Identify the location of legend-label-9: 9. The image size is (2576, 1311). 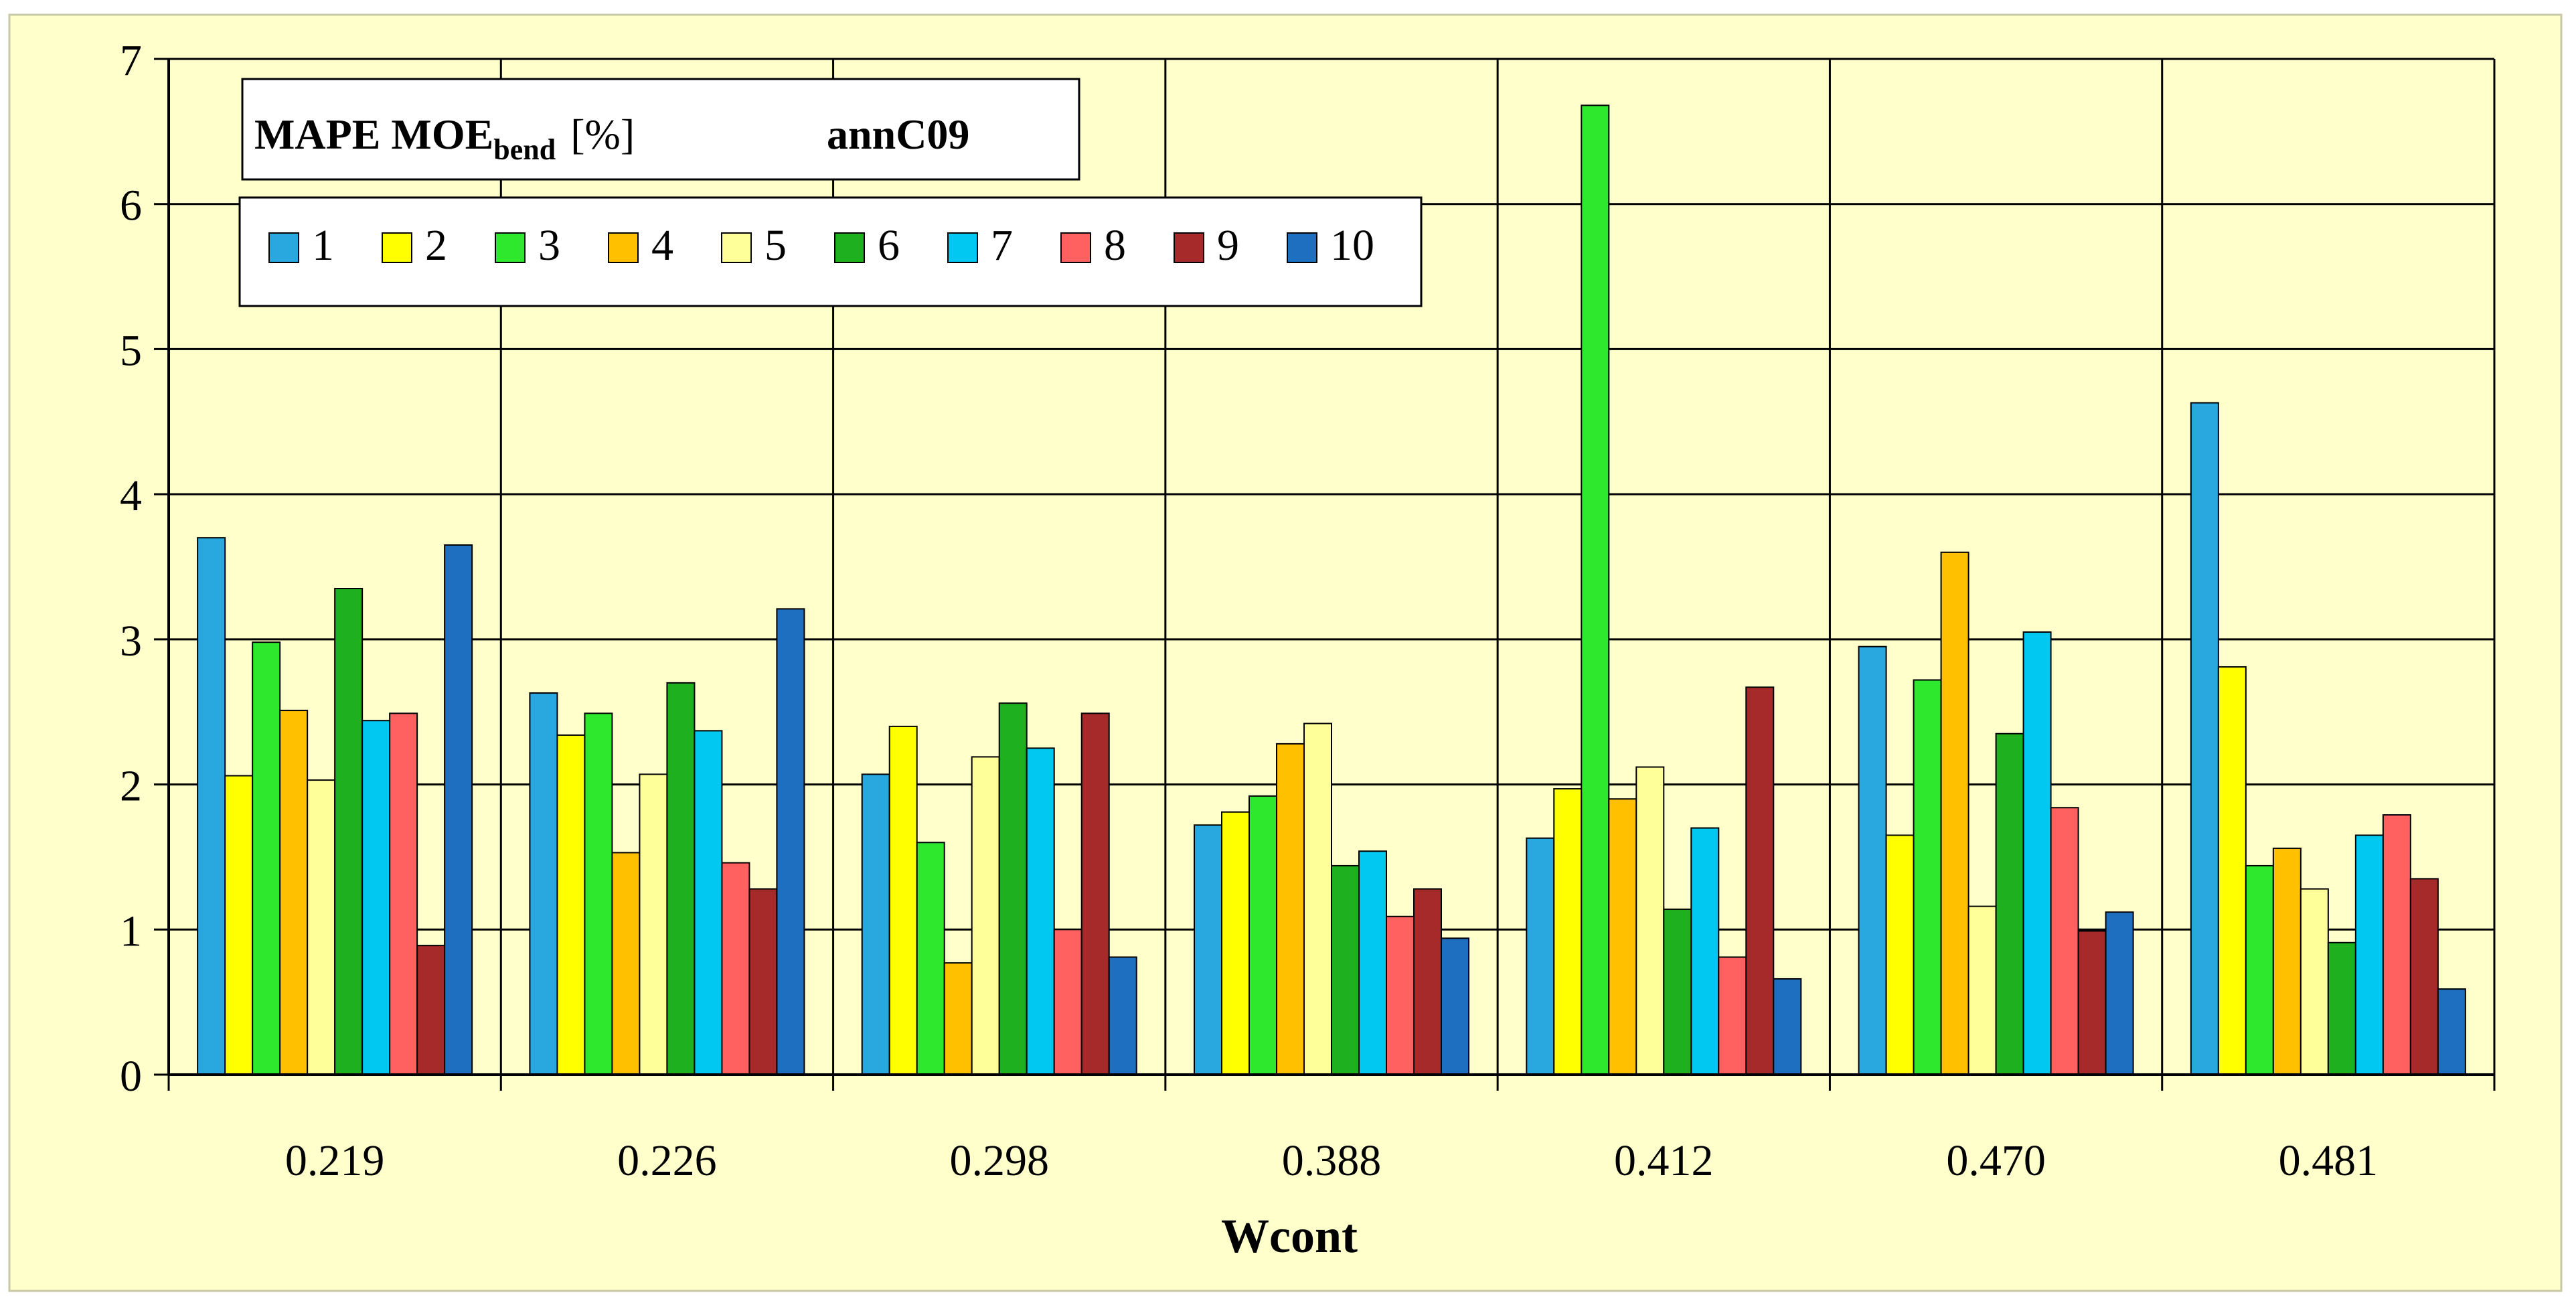
(1228, 246).